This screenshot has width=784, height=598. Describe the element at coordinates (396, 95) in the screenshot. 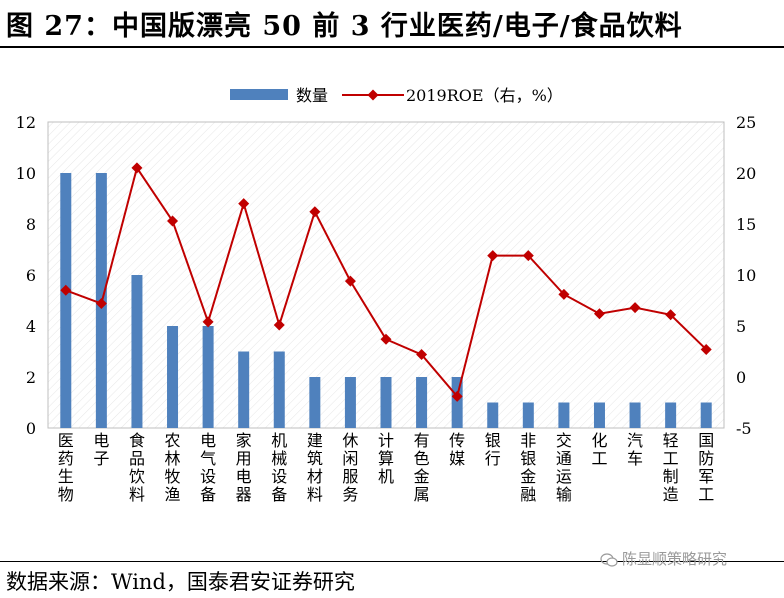

I see `chart-legend: 数量 2019ROE（右，%）` at that location.